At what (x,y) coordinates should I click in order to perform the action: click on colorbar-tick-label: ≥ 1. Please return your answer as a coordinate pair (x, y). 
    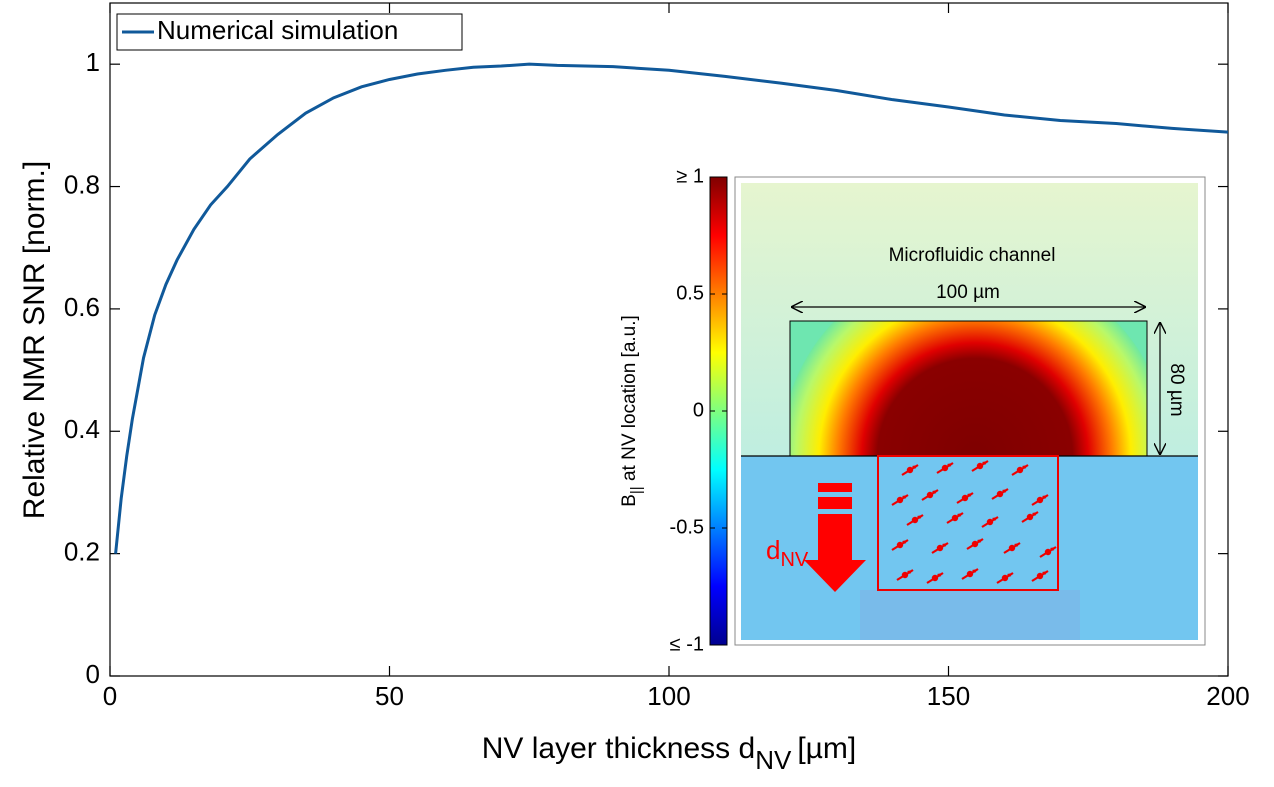
    Looking at the image, I should click on (690, 176).